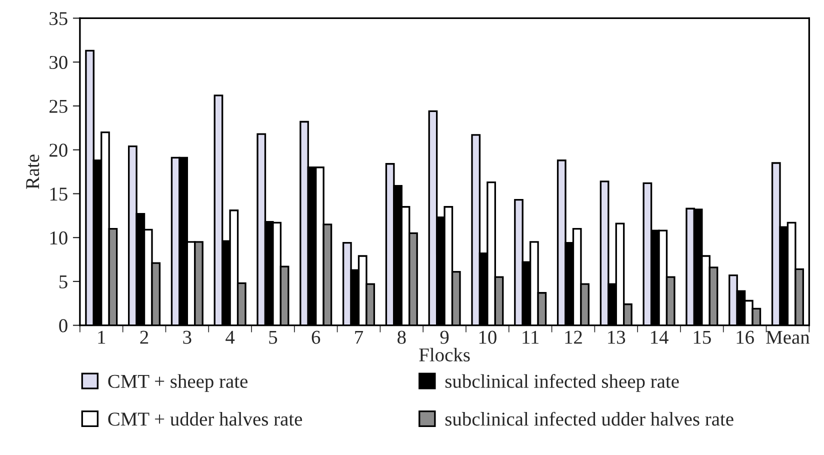  Describe the element at coordinates (316, 337) in the screenshot. I see `x-tick-label: 6` at that location.